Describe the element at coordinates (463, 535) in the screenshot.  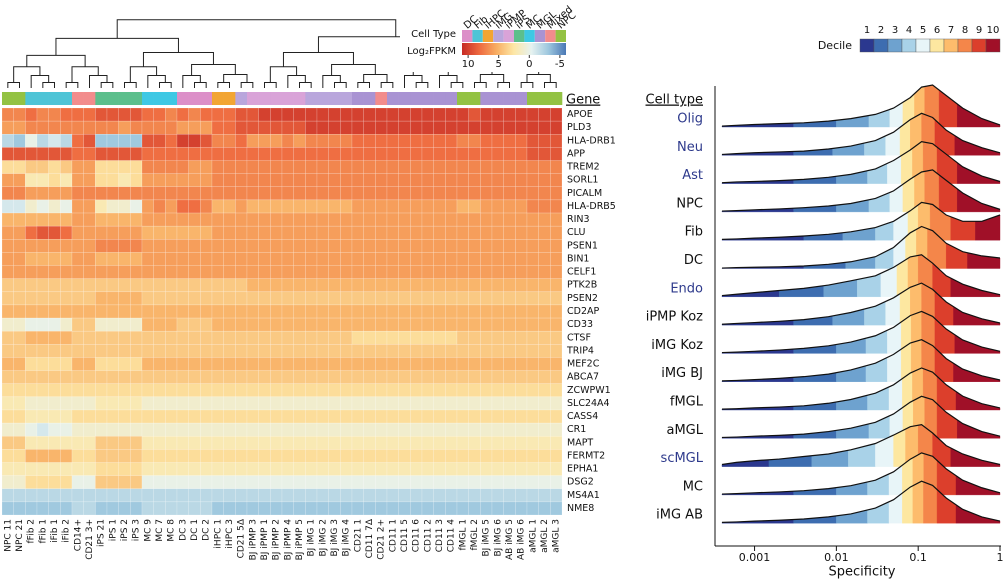
I see `column-label: fMGL 1` at that location.